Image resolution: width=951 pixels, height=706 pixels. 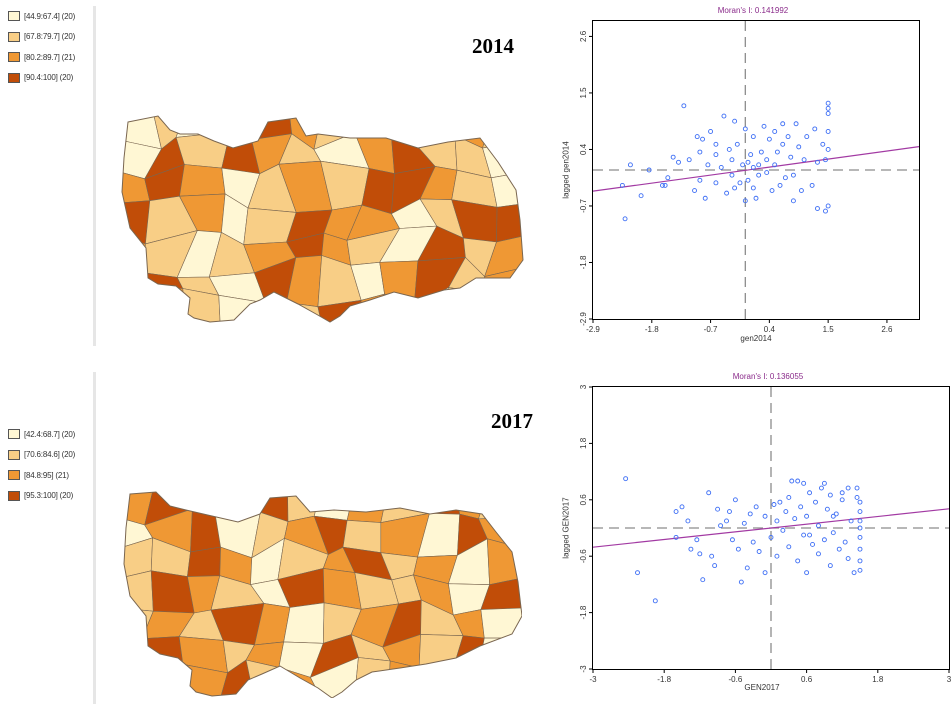 What do you see at coordinates (49, 78) in the screenshot?
I see `legend-label: [90.4:100] (20)` at bounding box center [49, 78].